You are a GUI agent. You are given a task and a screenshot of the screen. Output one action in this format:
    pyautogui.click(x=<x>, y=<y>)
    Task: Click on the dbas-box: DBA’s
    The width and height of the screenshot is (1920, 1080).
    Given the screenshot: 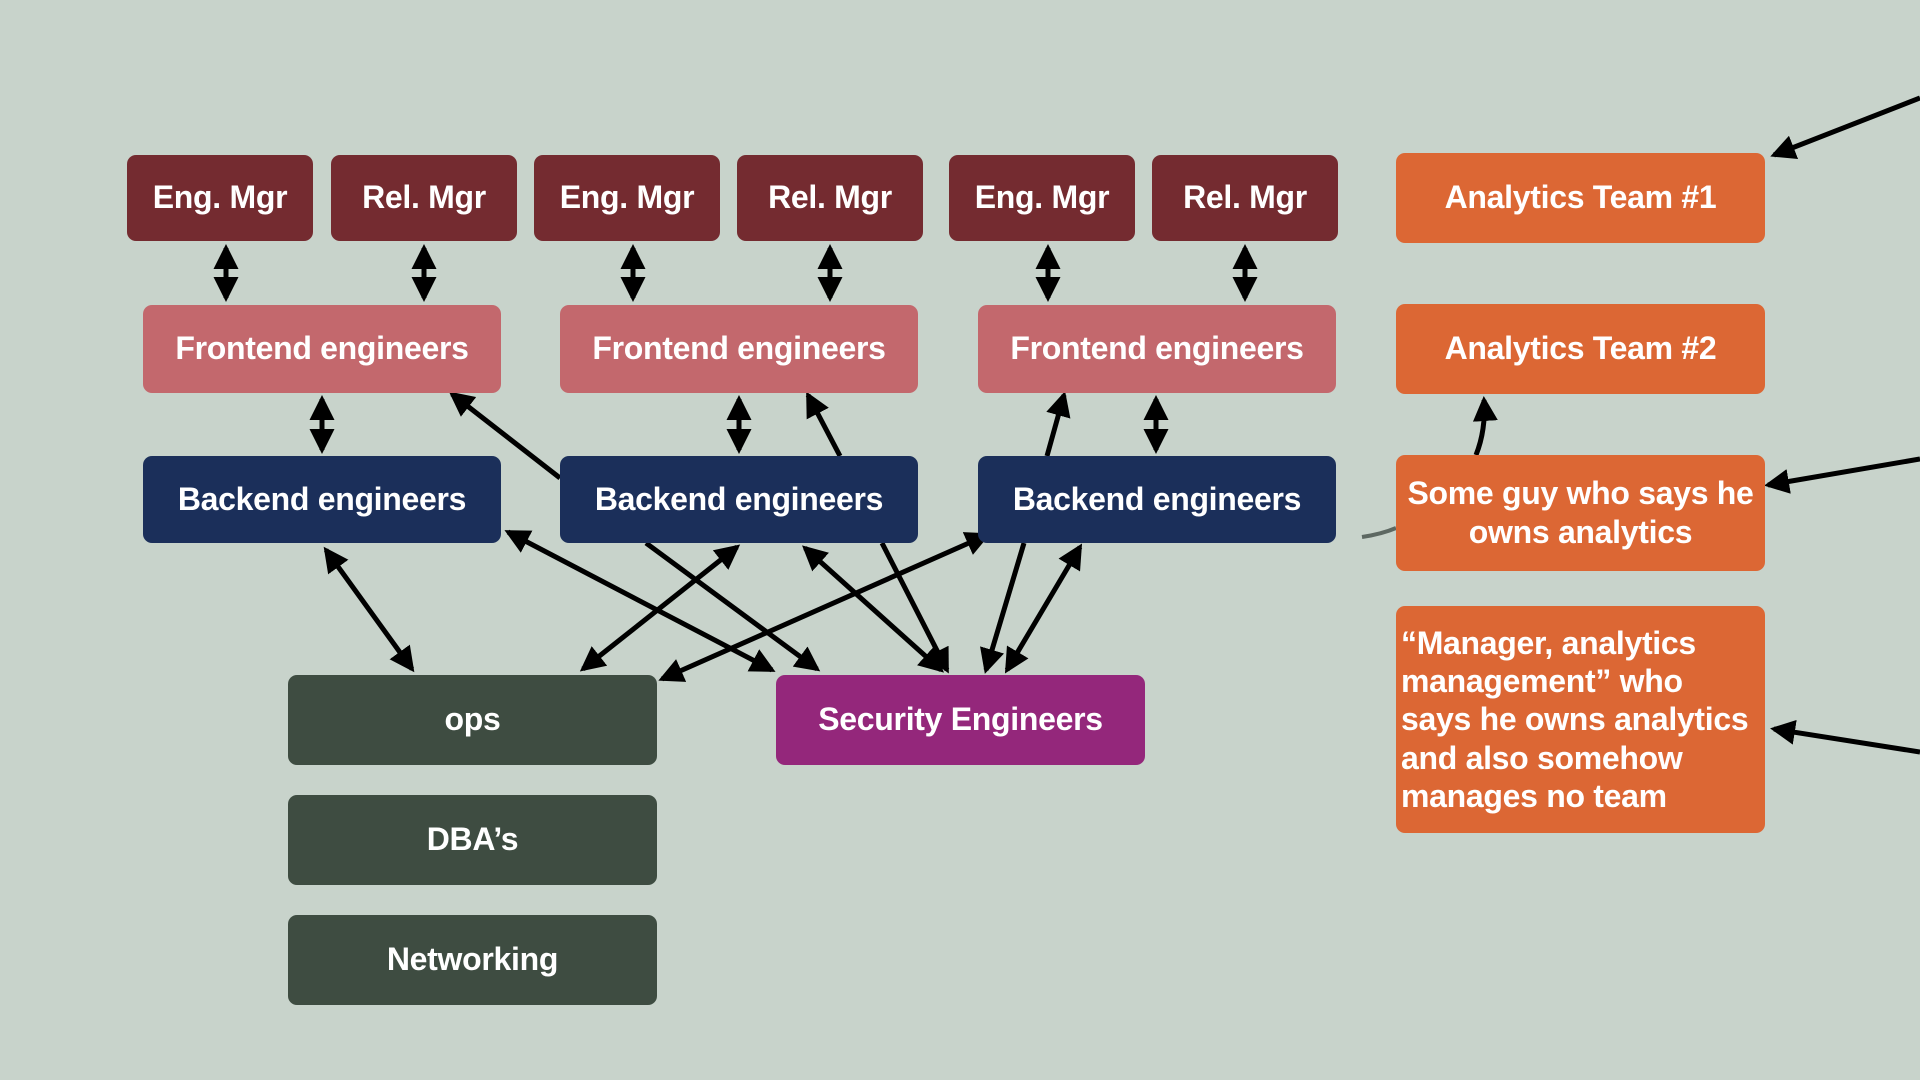 What is the action you would take?
    pyautogui.click(x=472, y=840)
    